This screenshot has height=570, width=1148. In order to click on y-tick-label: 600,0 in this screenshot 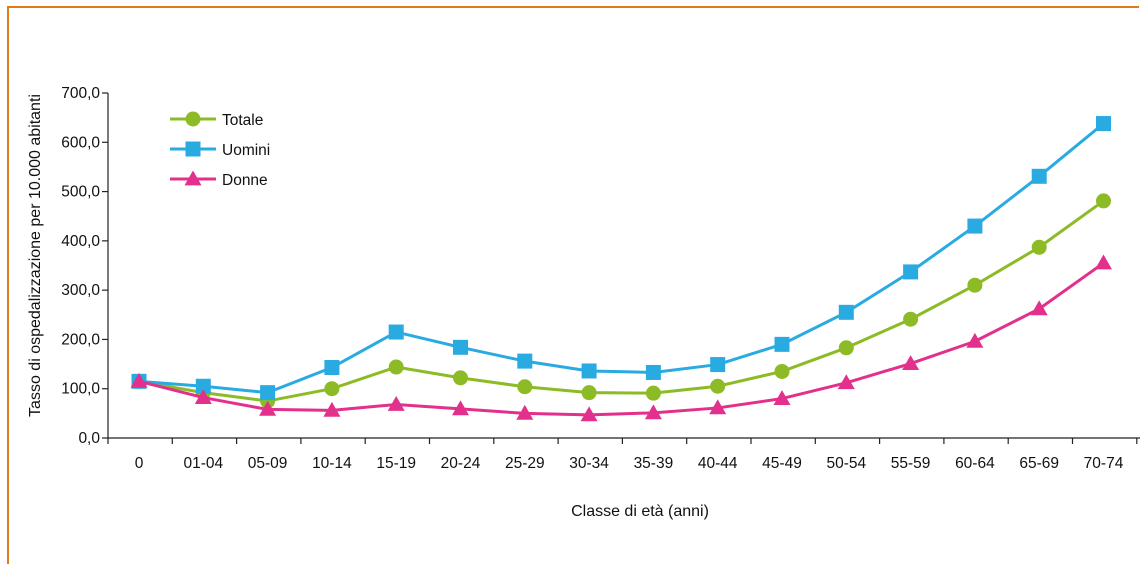, I will do `click(80, 142)`.